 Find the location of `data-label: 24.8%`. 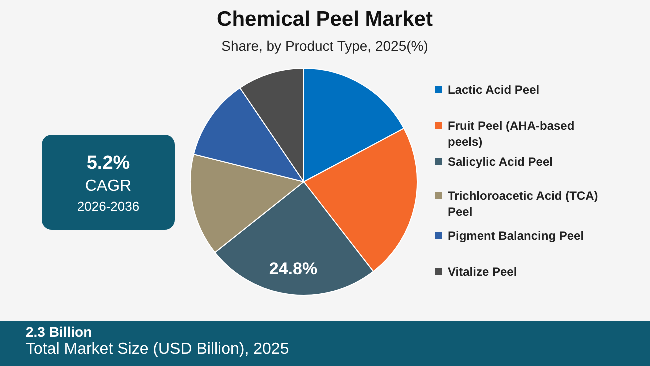

data-label: 24.8% is located at coordinates (293, 269).